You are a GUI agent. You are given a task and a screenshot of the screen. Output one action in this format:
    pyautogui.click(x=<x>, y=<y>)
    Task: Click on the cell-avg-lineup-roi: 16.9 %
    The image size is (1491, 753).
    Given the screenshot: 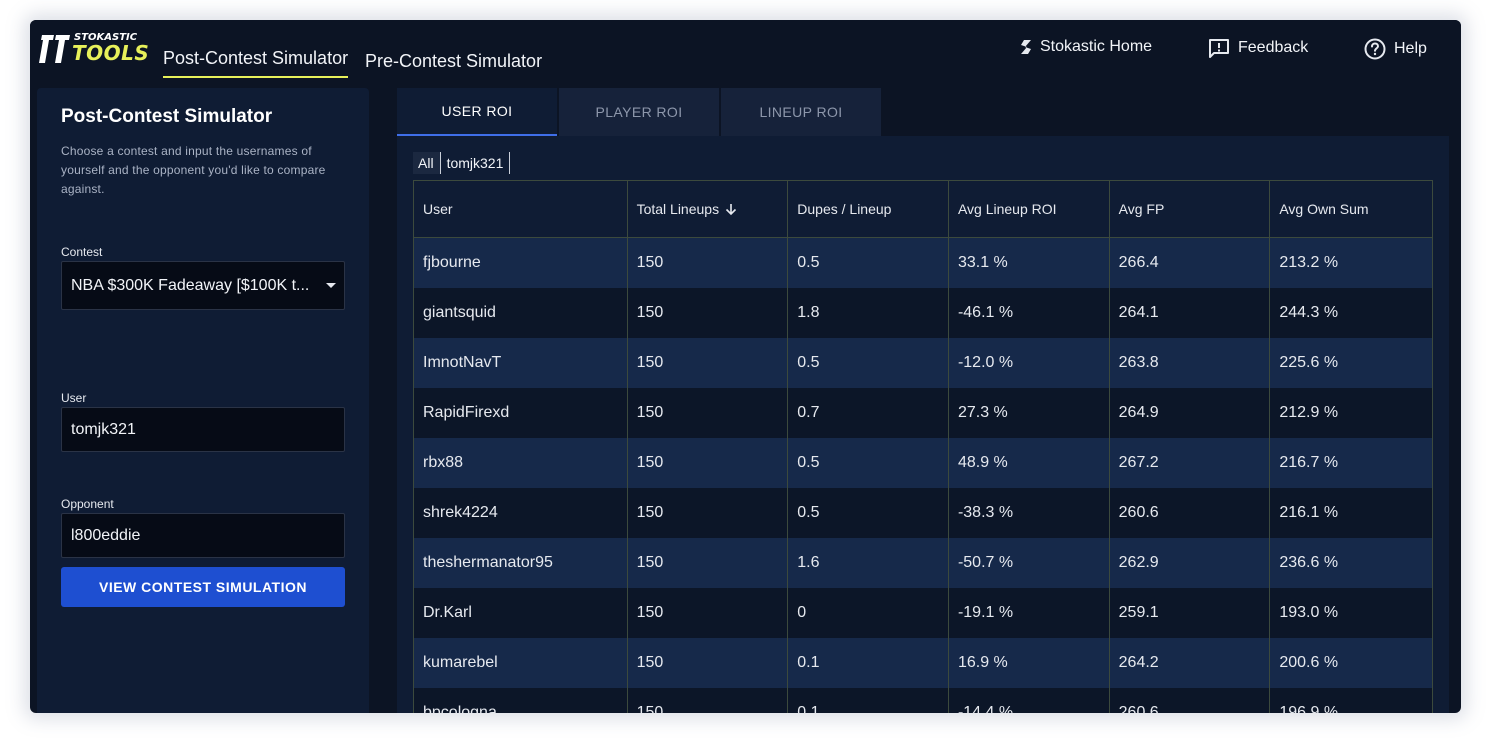 What is the action you would take?
    pyautogui.click(x=1029, y=663)
    